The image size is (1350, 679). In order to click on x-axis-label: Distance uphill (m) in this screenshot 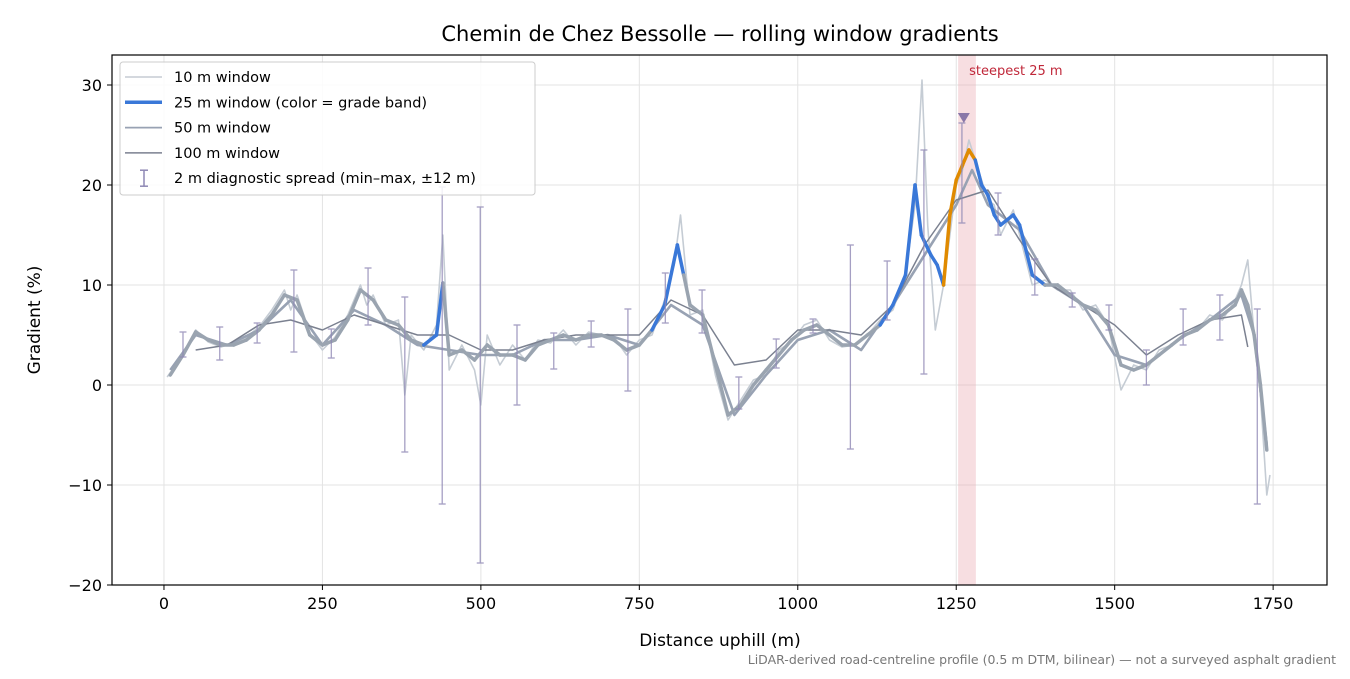, I will do `click(719, 641)`.